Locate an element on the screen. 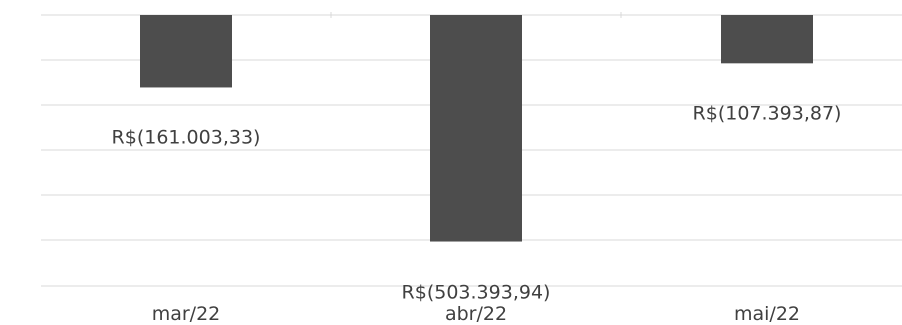  category-label: abr/22 is located at coordinates (476, 314).